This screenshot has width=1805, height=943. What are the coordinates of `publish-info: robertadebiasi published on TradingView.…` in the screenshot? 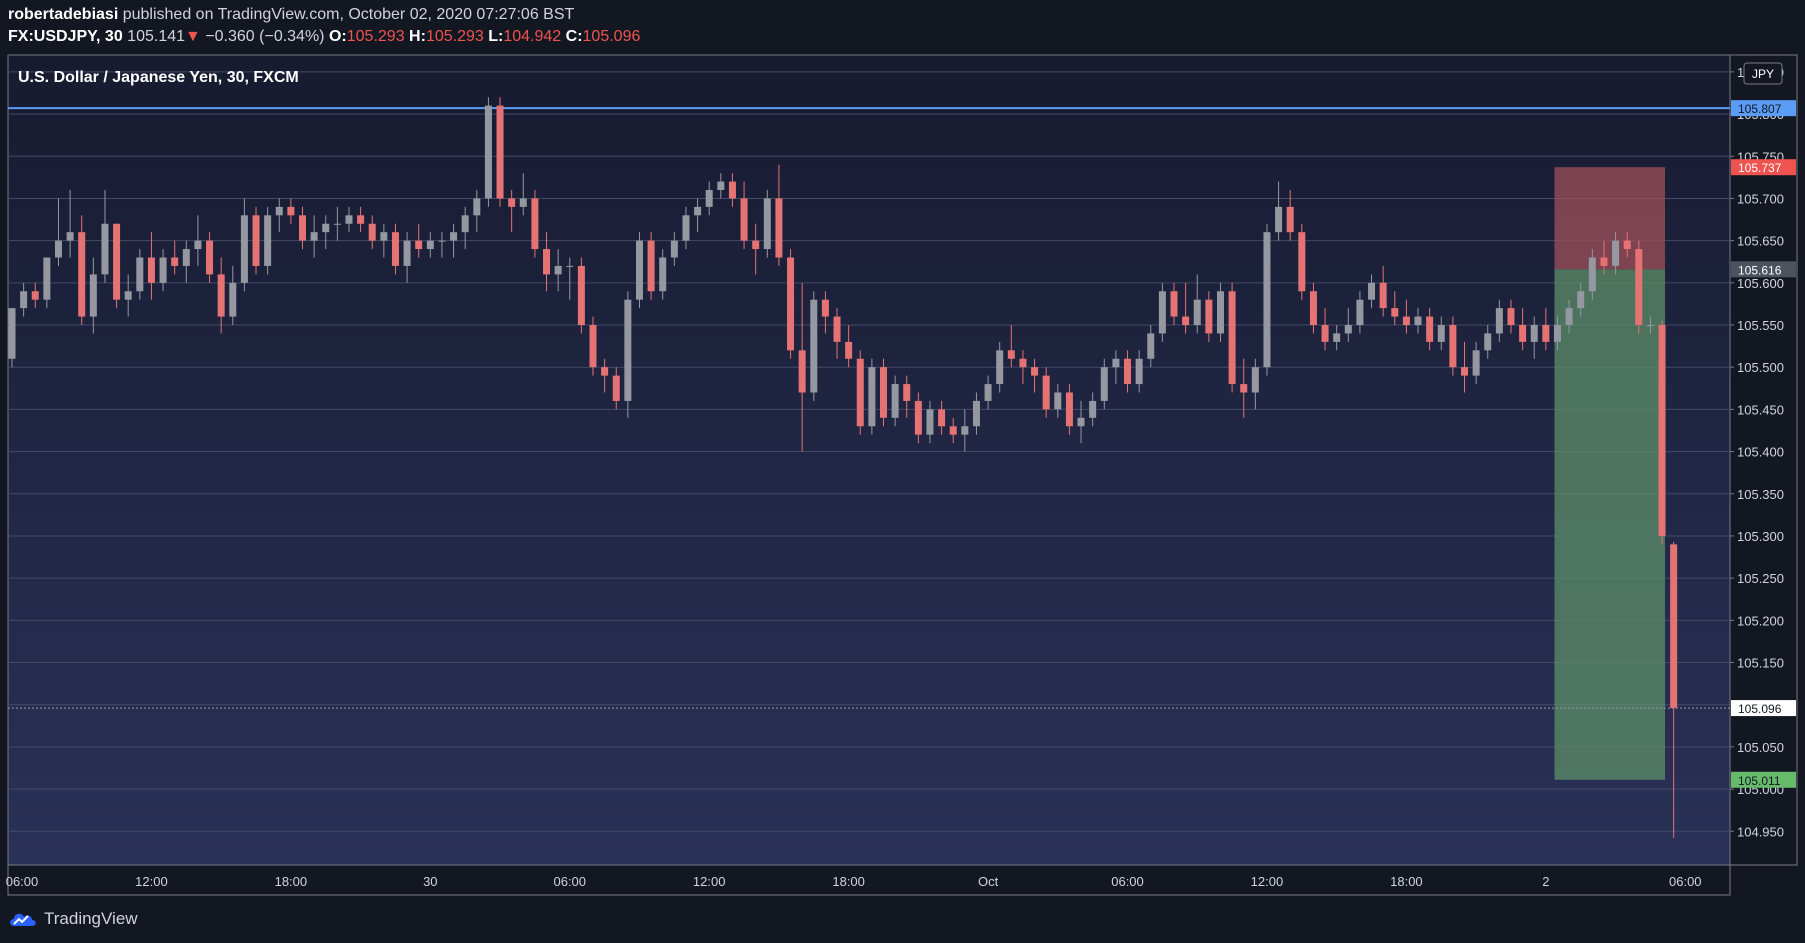 It's located at (291, 15).